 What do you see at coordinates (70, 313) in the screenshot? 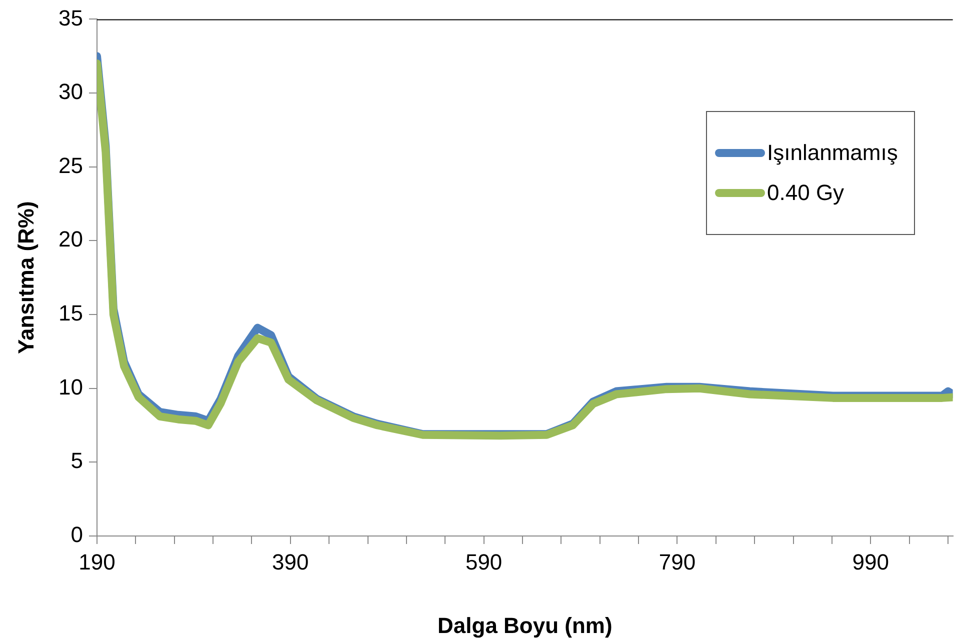
I see `y-tick-label: 15` at bounding box center [70, 313].